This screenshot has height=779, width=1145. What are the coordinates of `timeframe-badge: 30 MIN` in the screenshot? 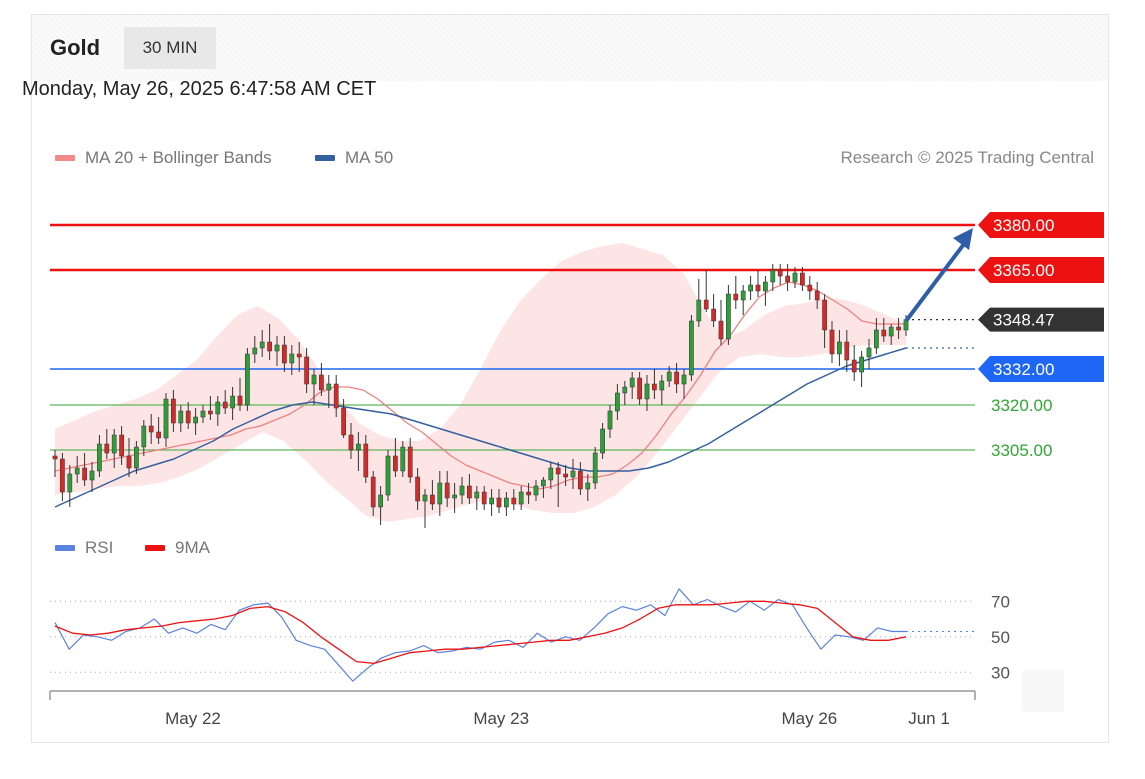 It's located at (170, 48).